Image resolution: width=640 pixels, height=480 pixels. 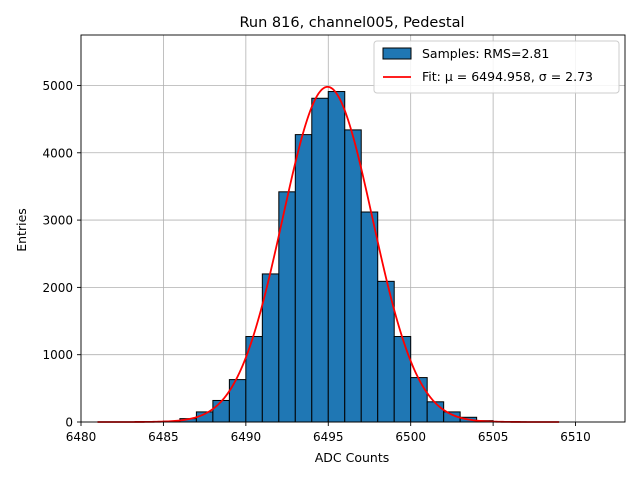 I want to click on x-tick-label: 6510, so click(x=575, y=437).